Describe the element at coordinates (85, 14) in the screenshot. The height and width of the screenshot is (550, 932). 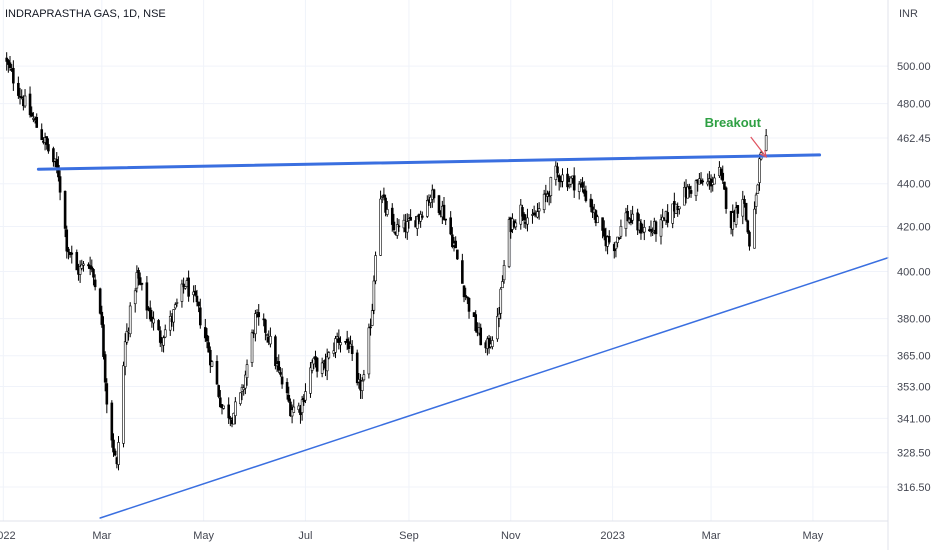
I see `chart-title: INDRAPRASTHA GAS, 1D, NSE` at that location.